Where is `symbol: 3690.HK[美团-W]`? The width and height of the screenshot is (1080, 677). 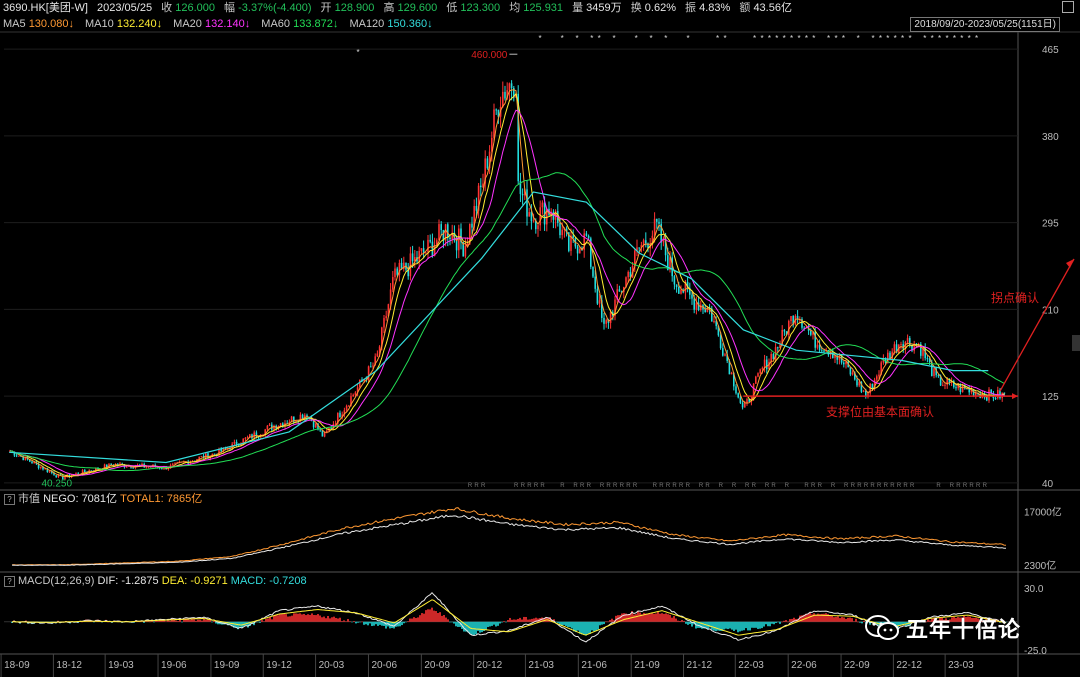 symbol: 3690.HK[美团-W] is located at coordinates (45, 8).